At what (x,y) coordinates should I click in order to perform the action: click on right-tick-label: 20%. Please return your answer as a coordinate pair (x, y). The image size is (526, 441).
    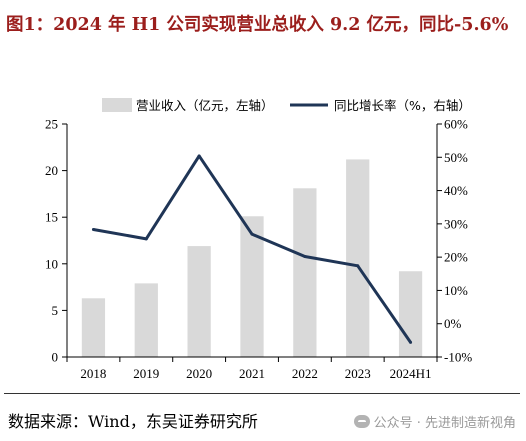
    Looking at the image, I should click on (456, 257).